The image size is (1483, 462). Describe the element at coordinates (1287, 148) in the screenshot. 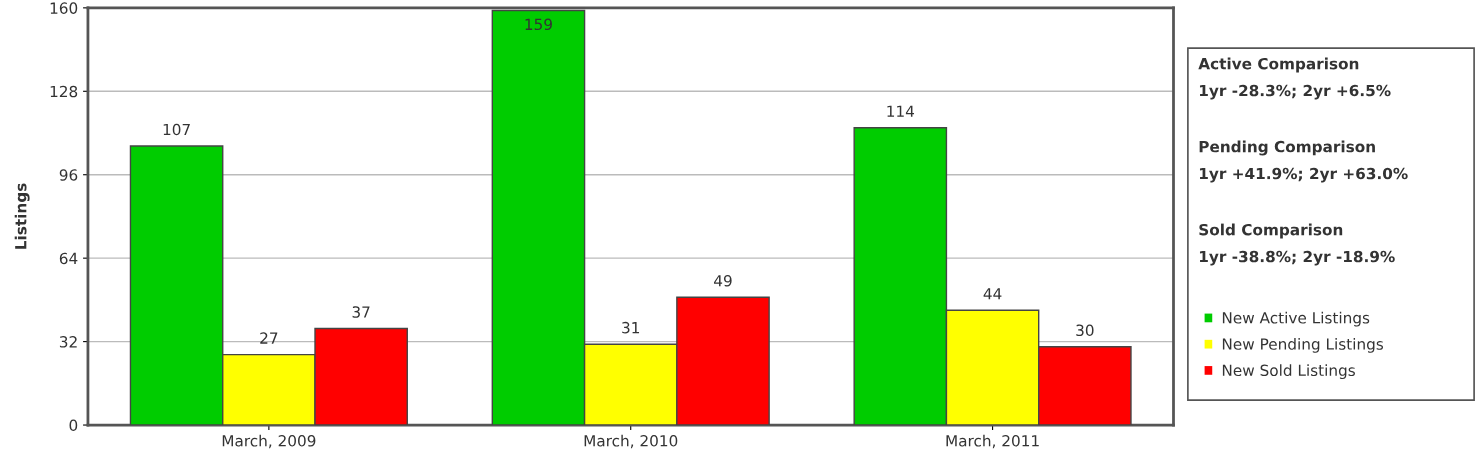

I see `text: Pending Comparison` at that location.